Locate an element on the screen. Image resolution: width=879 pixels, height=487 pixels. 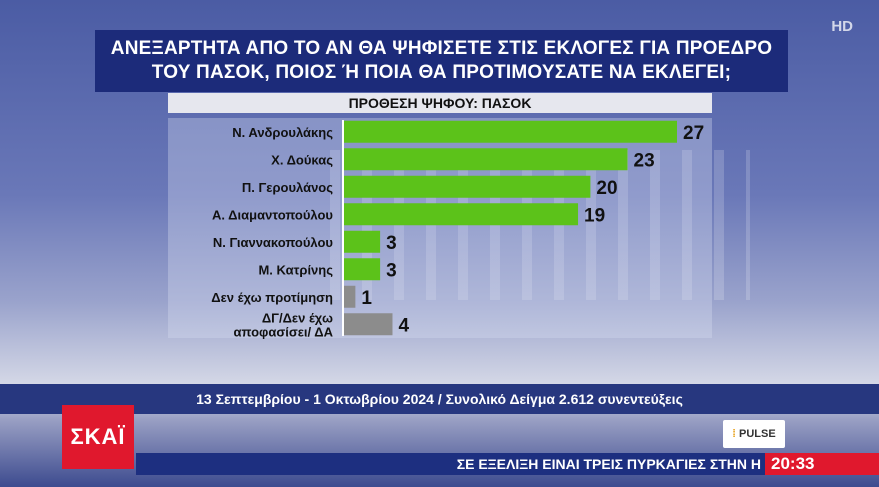
data-label: 23 is located at coordinates (644, 160).